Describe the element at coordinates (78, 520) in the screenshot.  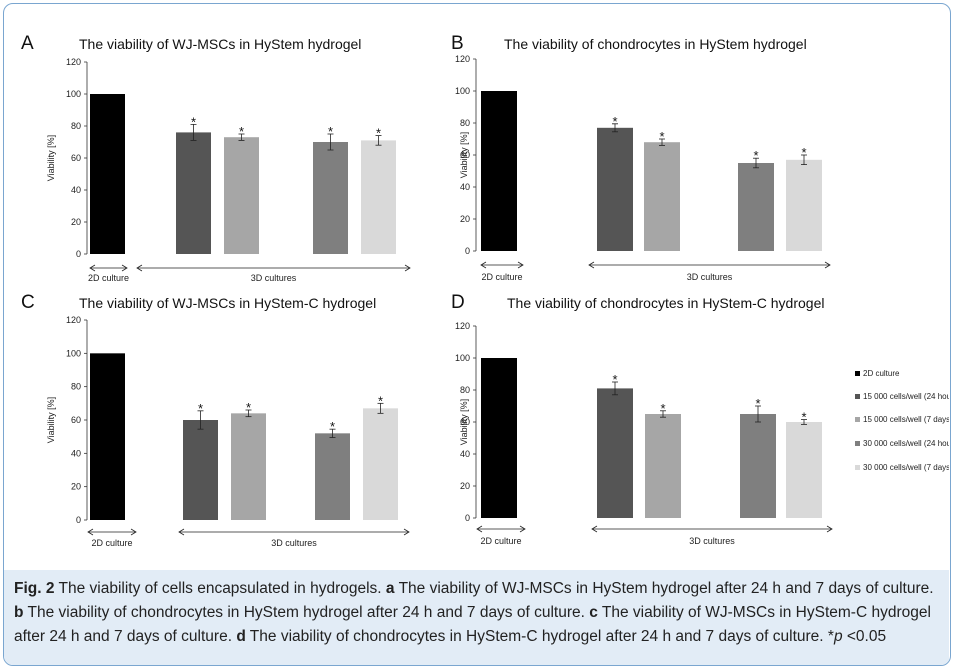
I see `panel-c-y-tick-label: 0` at that location.